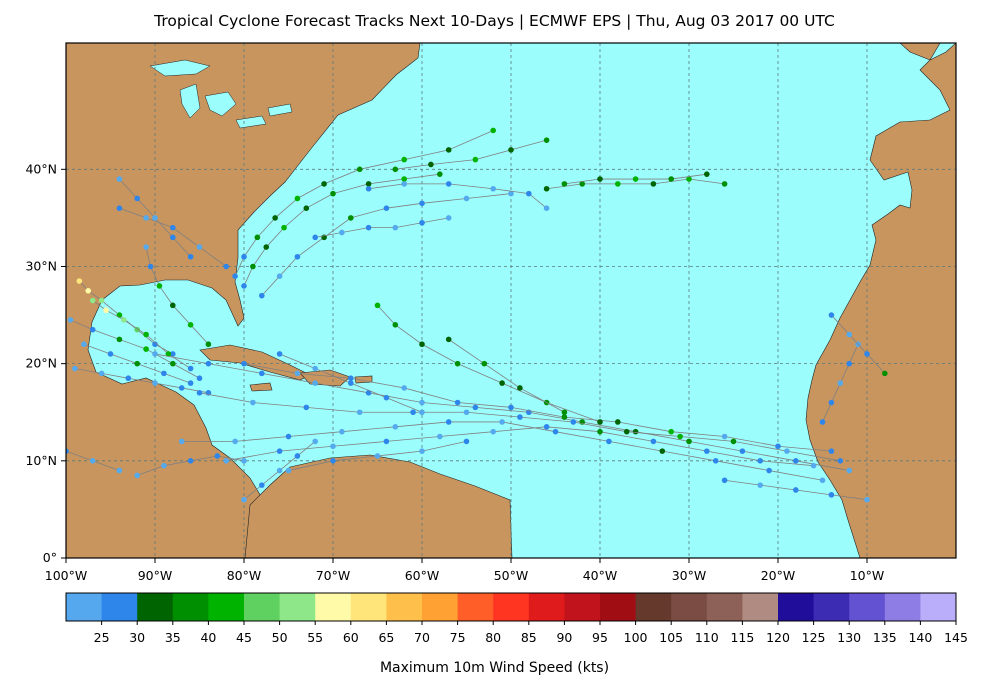  I want to click on lat-tick-label-3: 30°N, so click(41, 265).